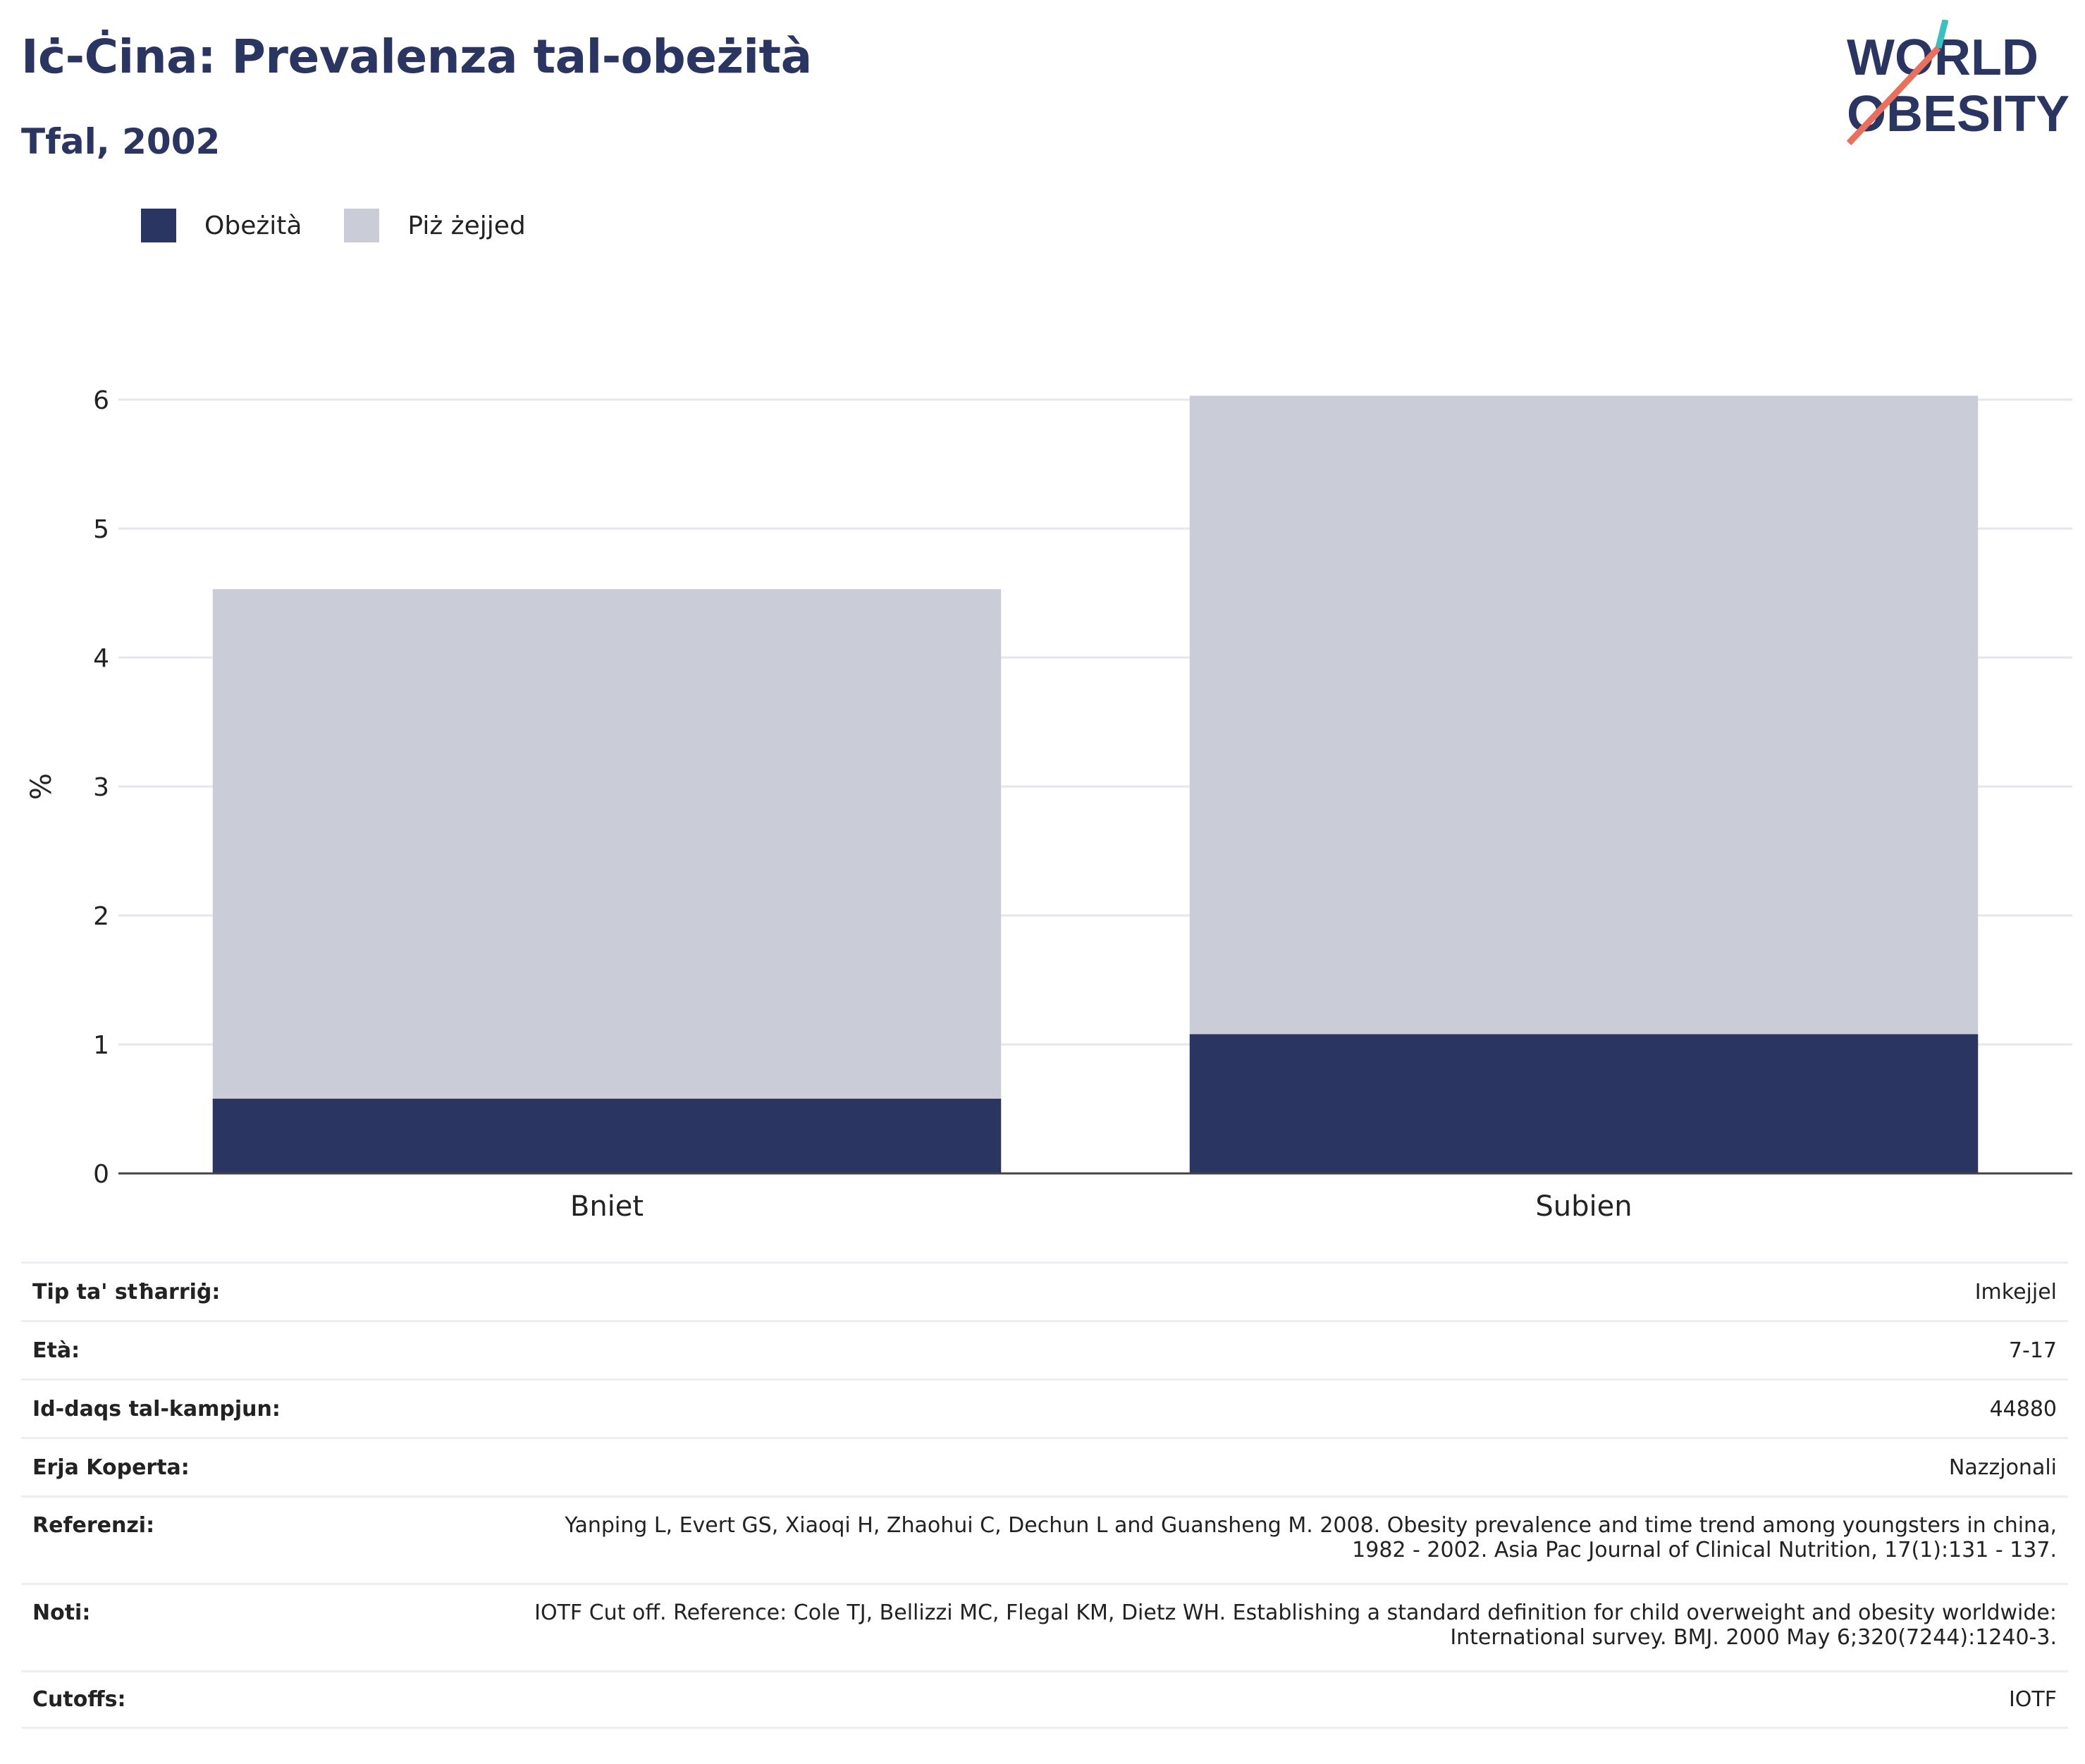 This screenshot has width=2085, height=1764. What do you see at coordinates (126, 1292) in the screenshot?
I see `meta-label: Tip ta' stħarriġ:` at bounding box center [126, 1292].